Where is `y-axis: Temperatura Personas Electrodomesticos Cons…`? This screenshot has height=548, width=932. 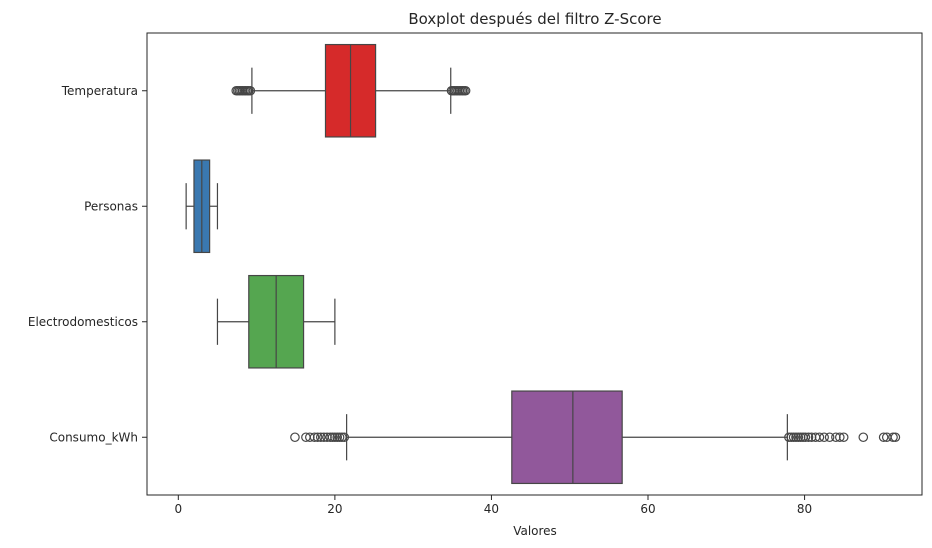 y-axis: Temperatura Personas Electrodomesticos Cons… is located at coordinates (87, 264).